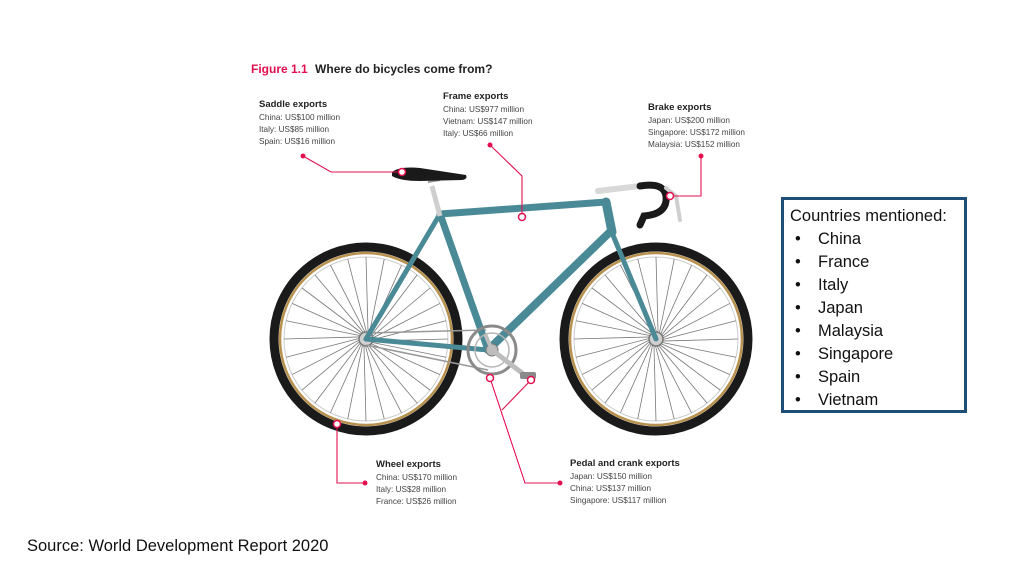 Image resolution: width=1024 pixels, height=576 pixels. Describe the element at coordinates (839, 377) in the screenshot. I see `country-name: Spain` at that location.